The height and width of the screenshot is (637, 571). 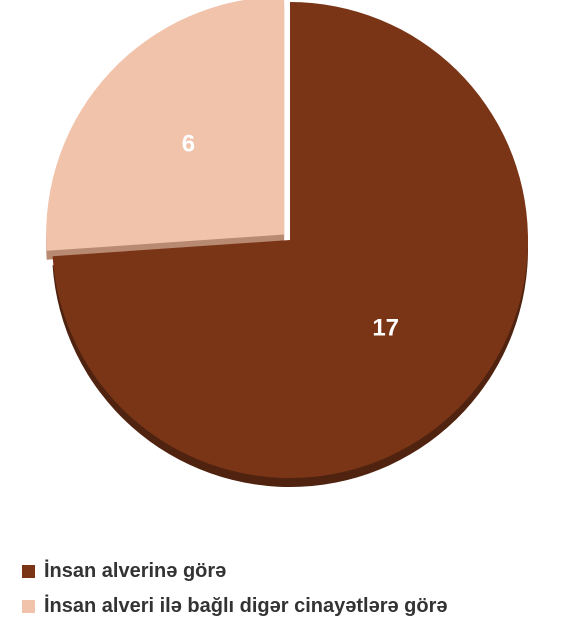 What do you see at coordinates (188, 144) in the screenshot?
I see `pie-data-label-1: 6` at bounding box center [188, 144].